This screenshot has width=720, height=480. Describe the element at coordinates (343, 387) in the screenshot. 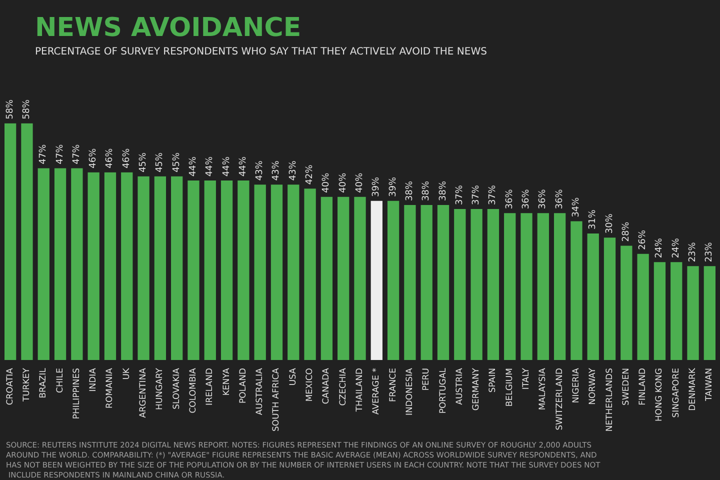

I see `x-tick-label: CZECHIA` at that location.